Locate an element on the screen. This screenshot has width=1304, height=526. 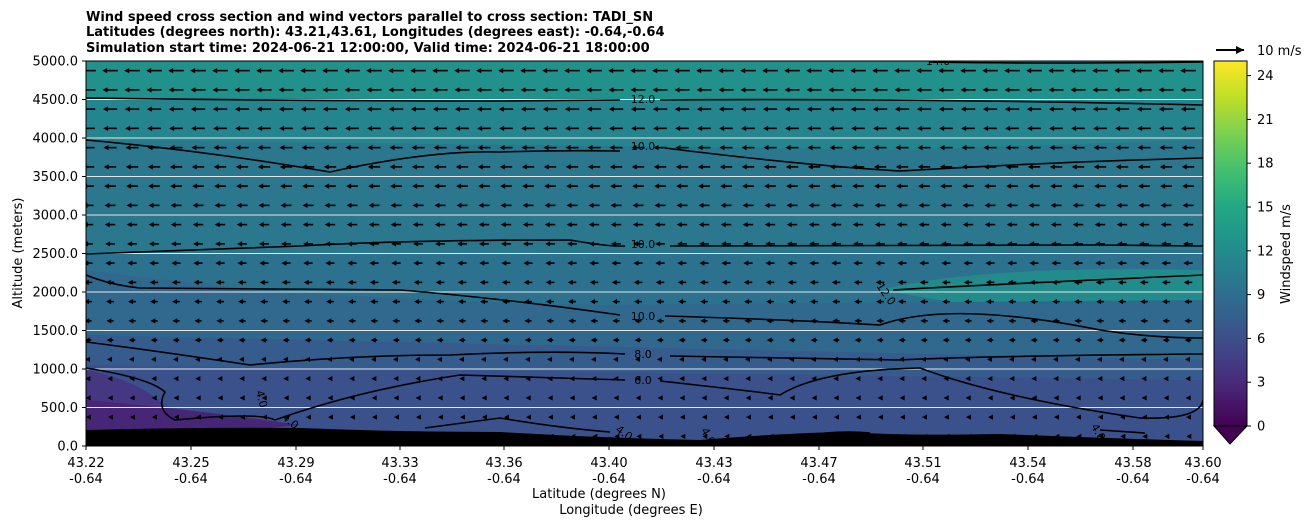
x-tick-label-lon: -0.64 is located at coordinates (923, 479).